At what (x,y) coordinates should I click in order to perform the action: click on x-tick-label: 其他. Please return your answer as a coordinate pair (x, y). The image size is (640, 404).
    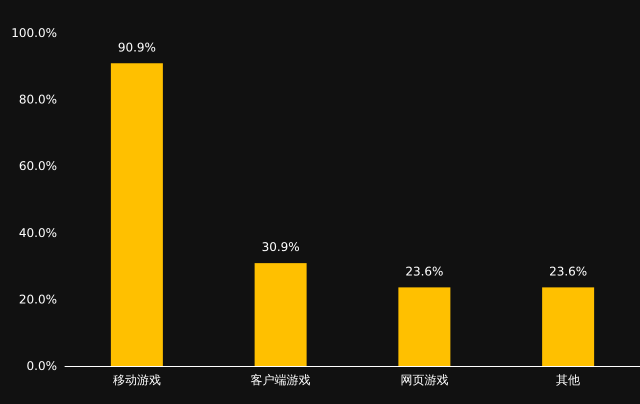
    Looking at the image, I should click on (568, 380).